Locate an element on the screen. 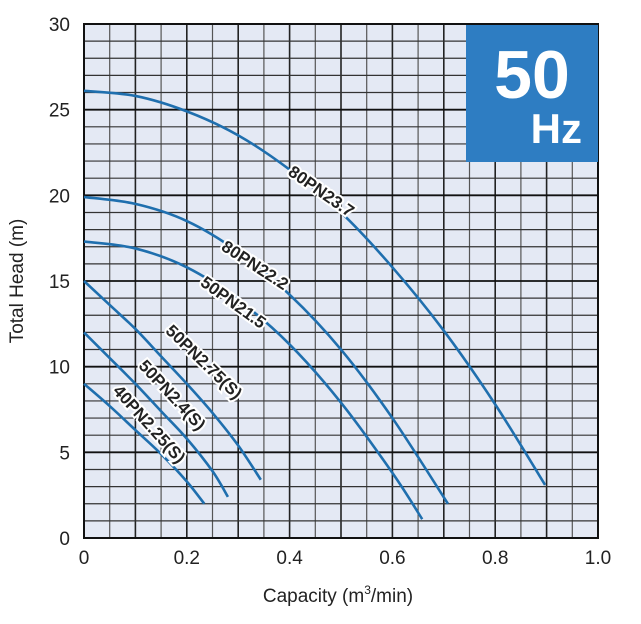 This screenshot has width=641, height=624. y-tick-label: 20 is located at coordinates (59, 196).